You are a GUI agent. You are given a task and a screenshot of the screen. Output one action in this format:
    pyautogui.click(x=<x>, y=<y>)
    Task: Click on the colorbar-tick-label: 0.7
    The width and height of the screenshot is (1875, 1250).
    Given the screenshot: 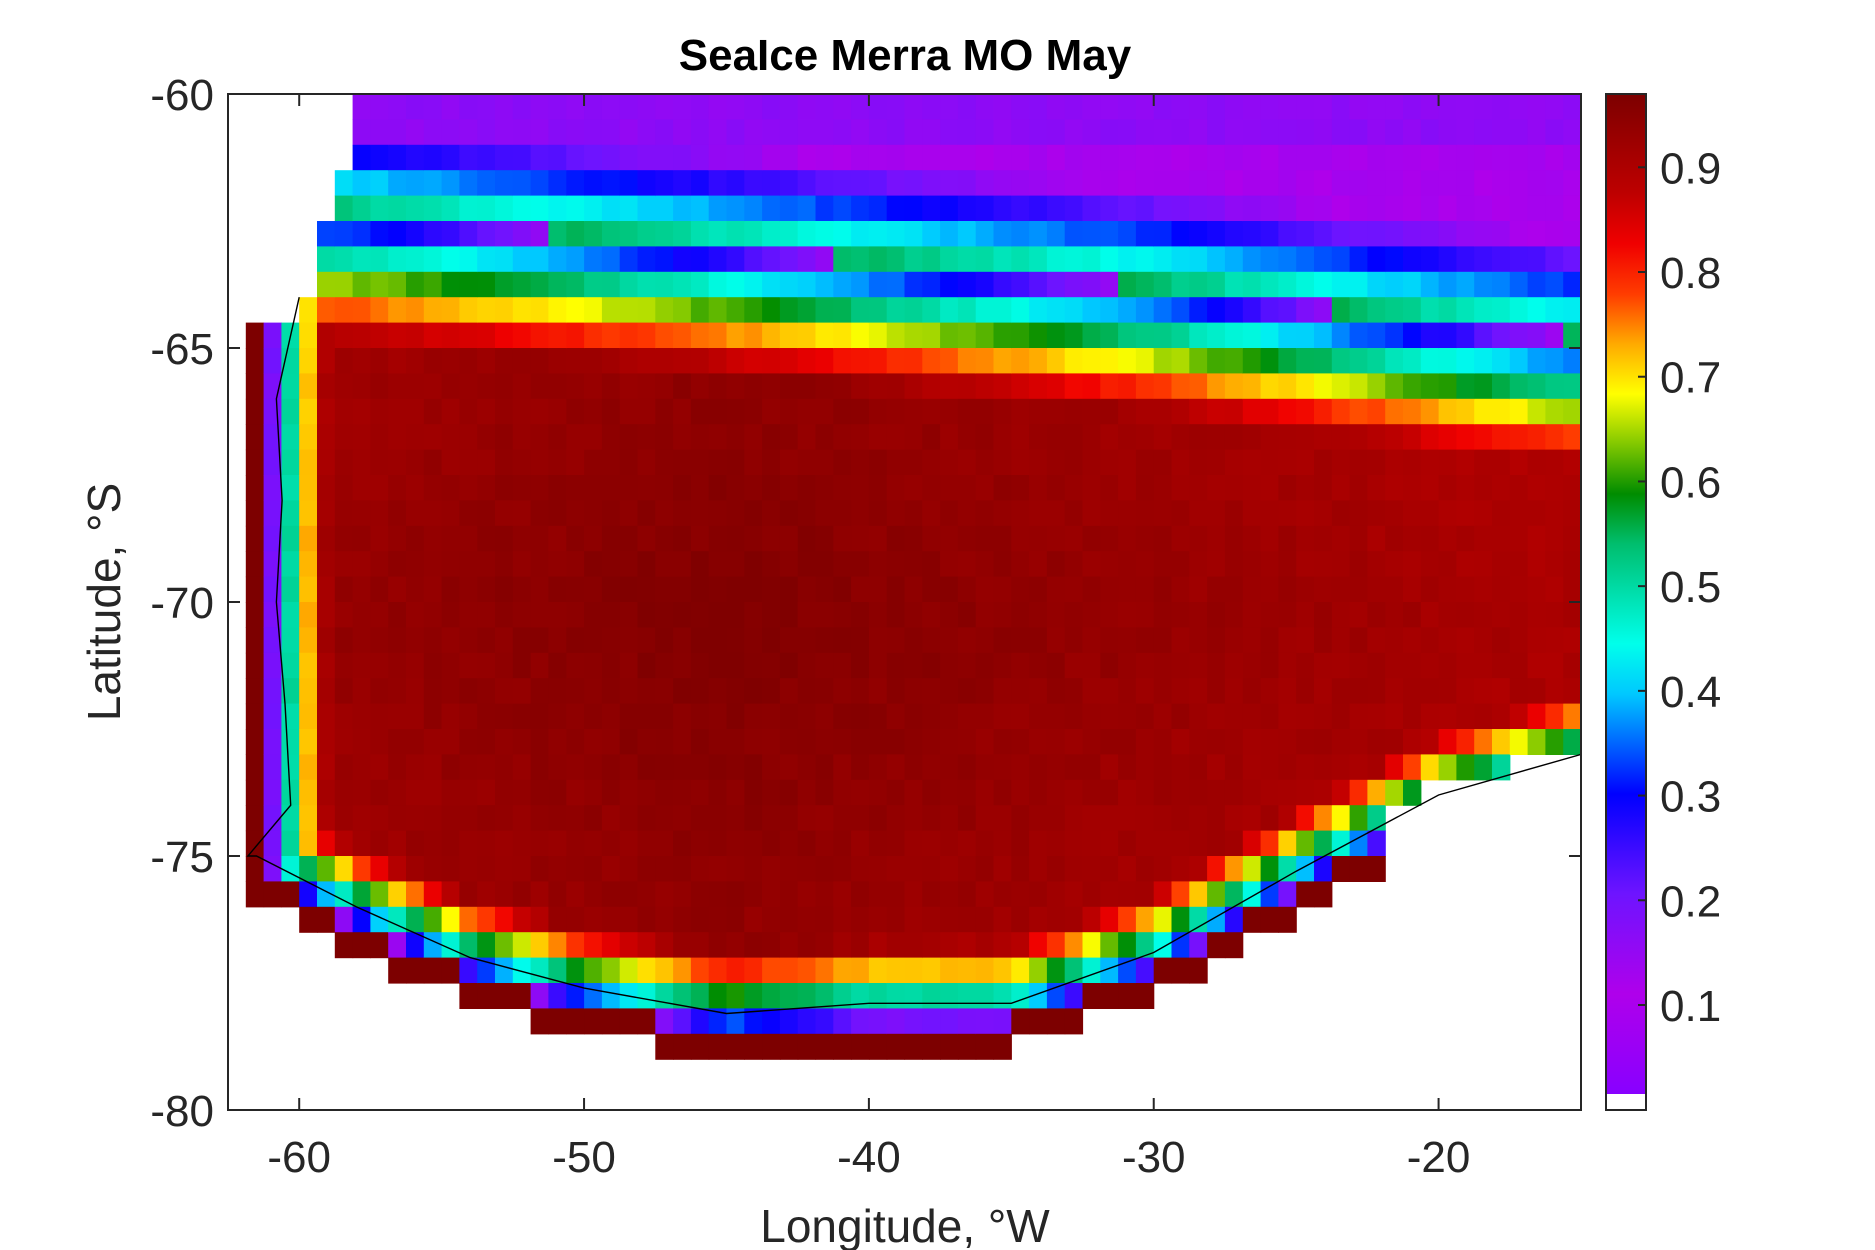 What is the action you would take?
    pyautogui.click(x=1690, y=378)
    